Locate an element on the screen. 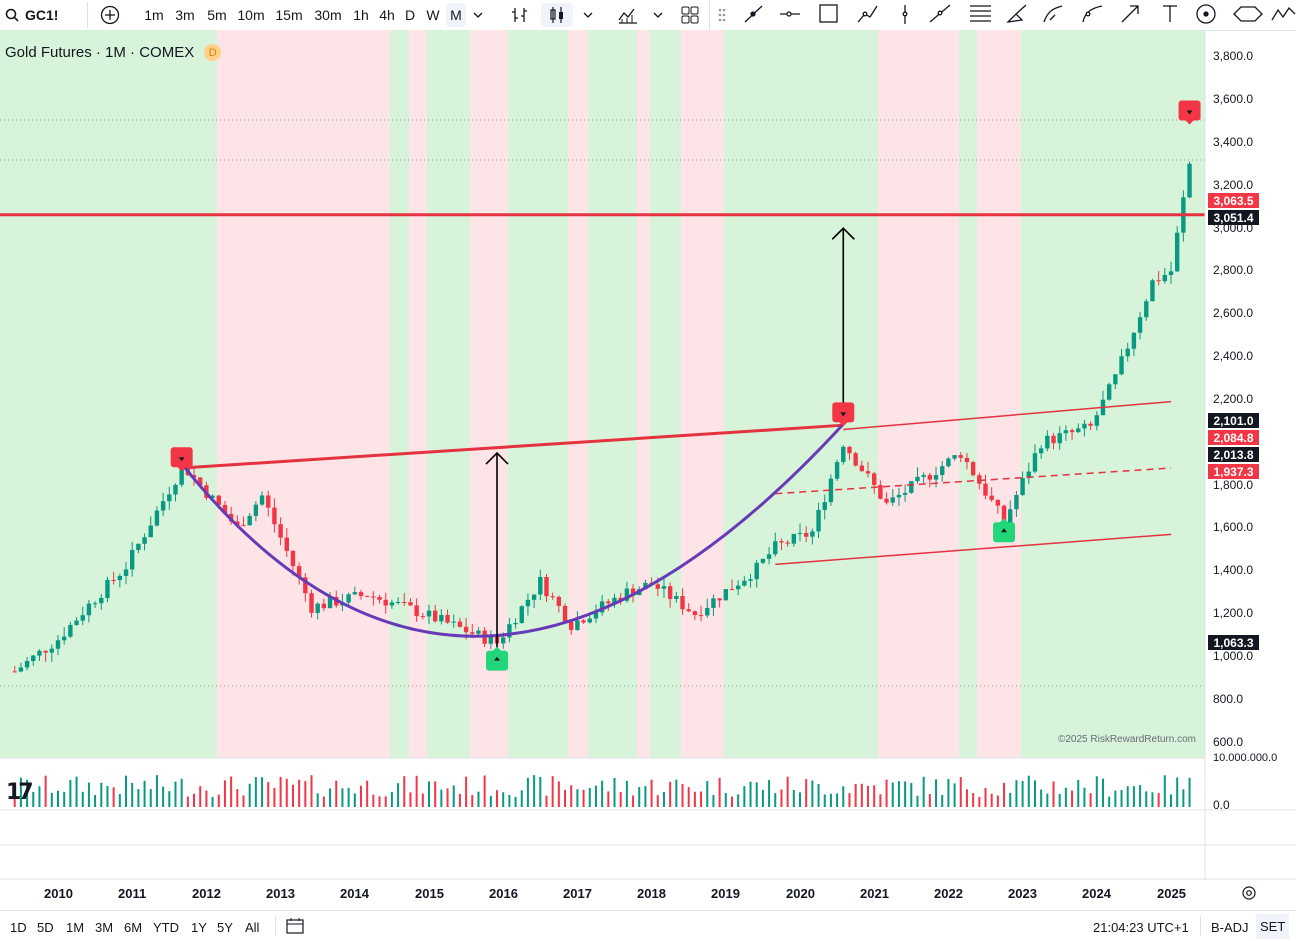 Image resolution: width=1296 pixels, height=941 pixels. time-label: 2016 is located at coordinates (503, 893).